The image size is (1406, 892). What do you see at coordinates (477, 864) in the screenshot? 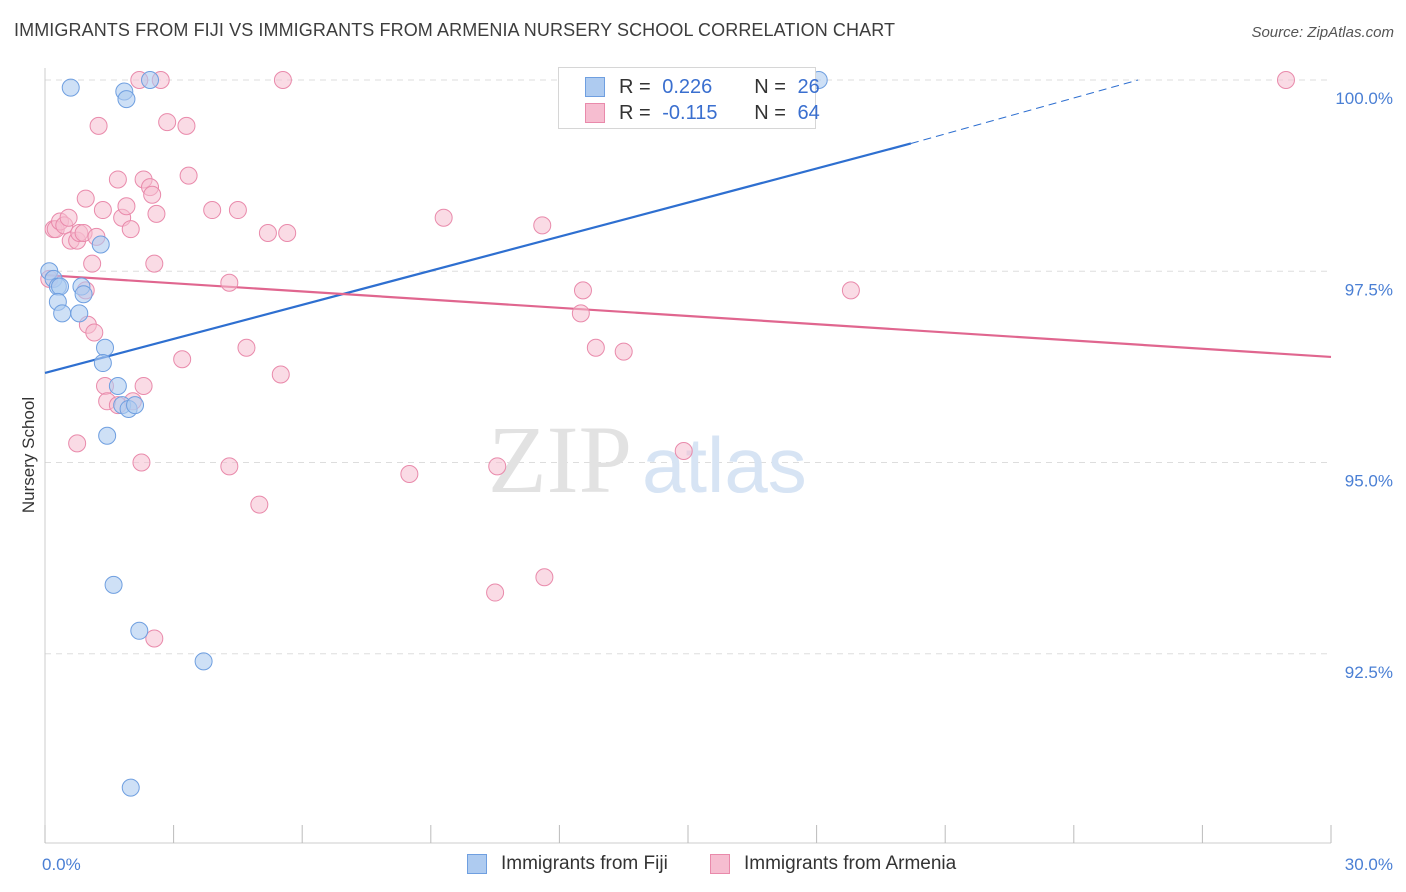
I see `bottom-fiji-swatch` at bounding box center [477, 864].